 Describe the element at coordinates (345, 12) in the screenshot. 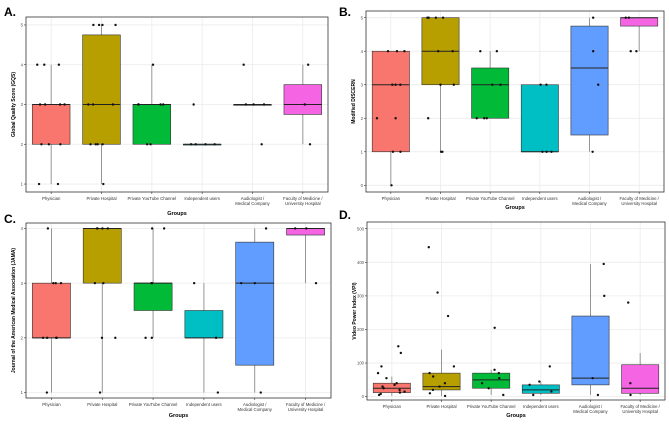

I see `panel-label: B.` at that location.